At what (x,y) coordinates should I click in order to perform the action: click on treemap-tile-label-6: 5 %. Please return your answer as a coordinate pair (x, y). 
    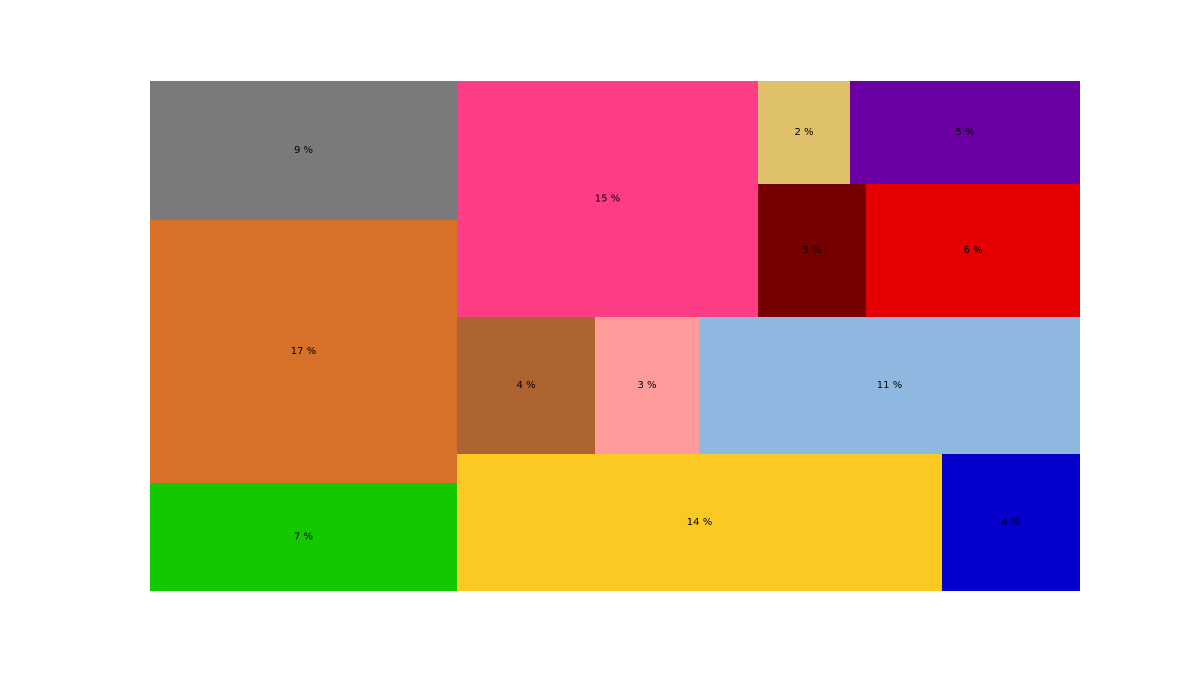
    Looking at the image, I should click on (964, 132).